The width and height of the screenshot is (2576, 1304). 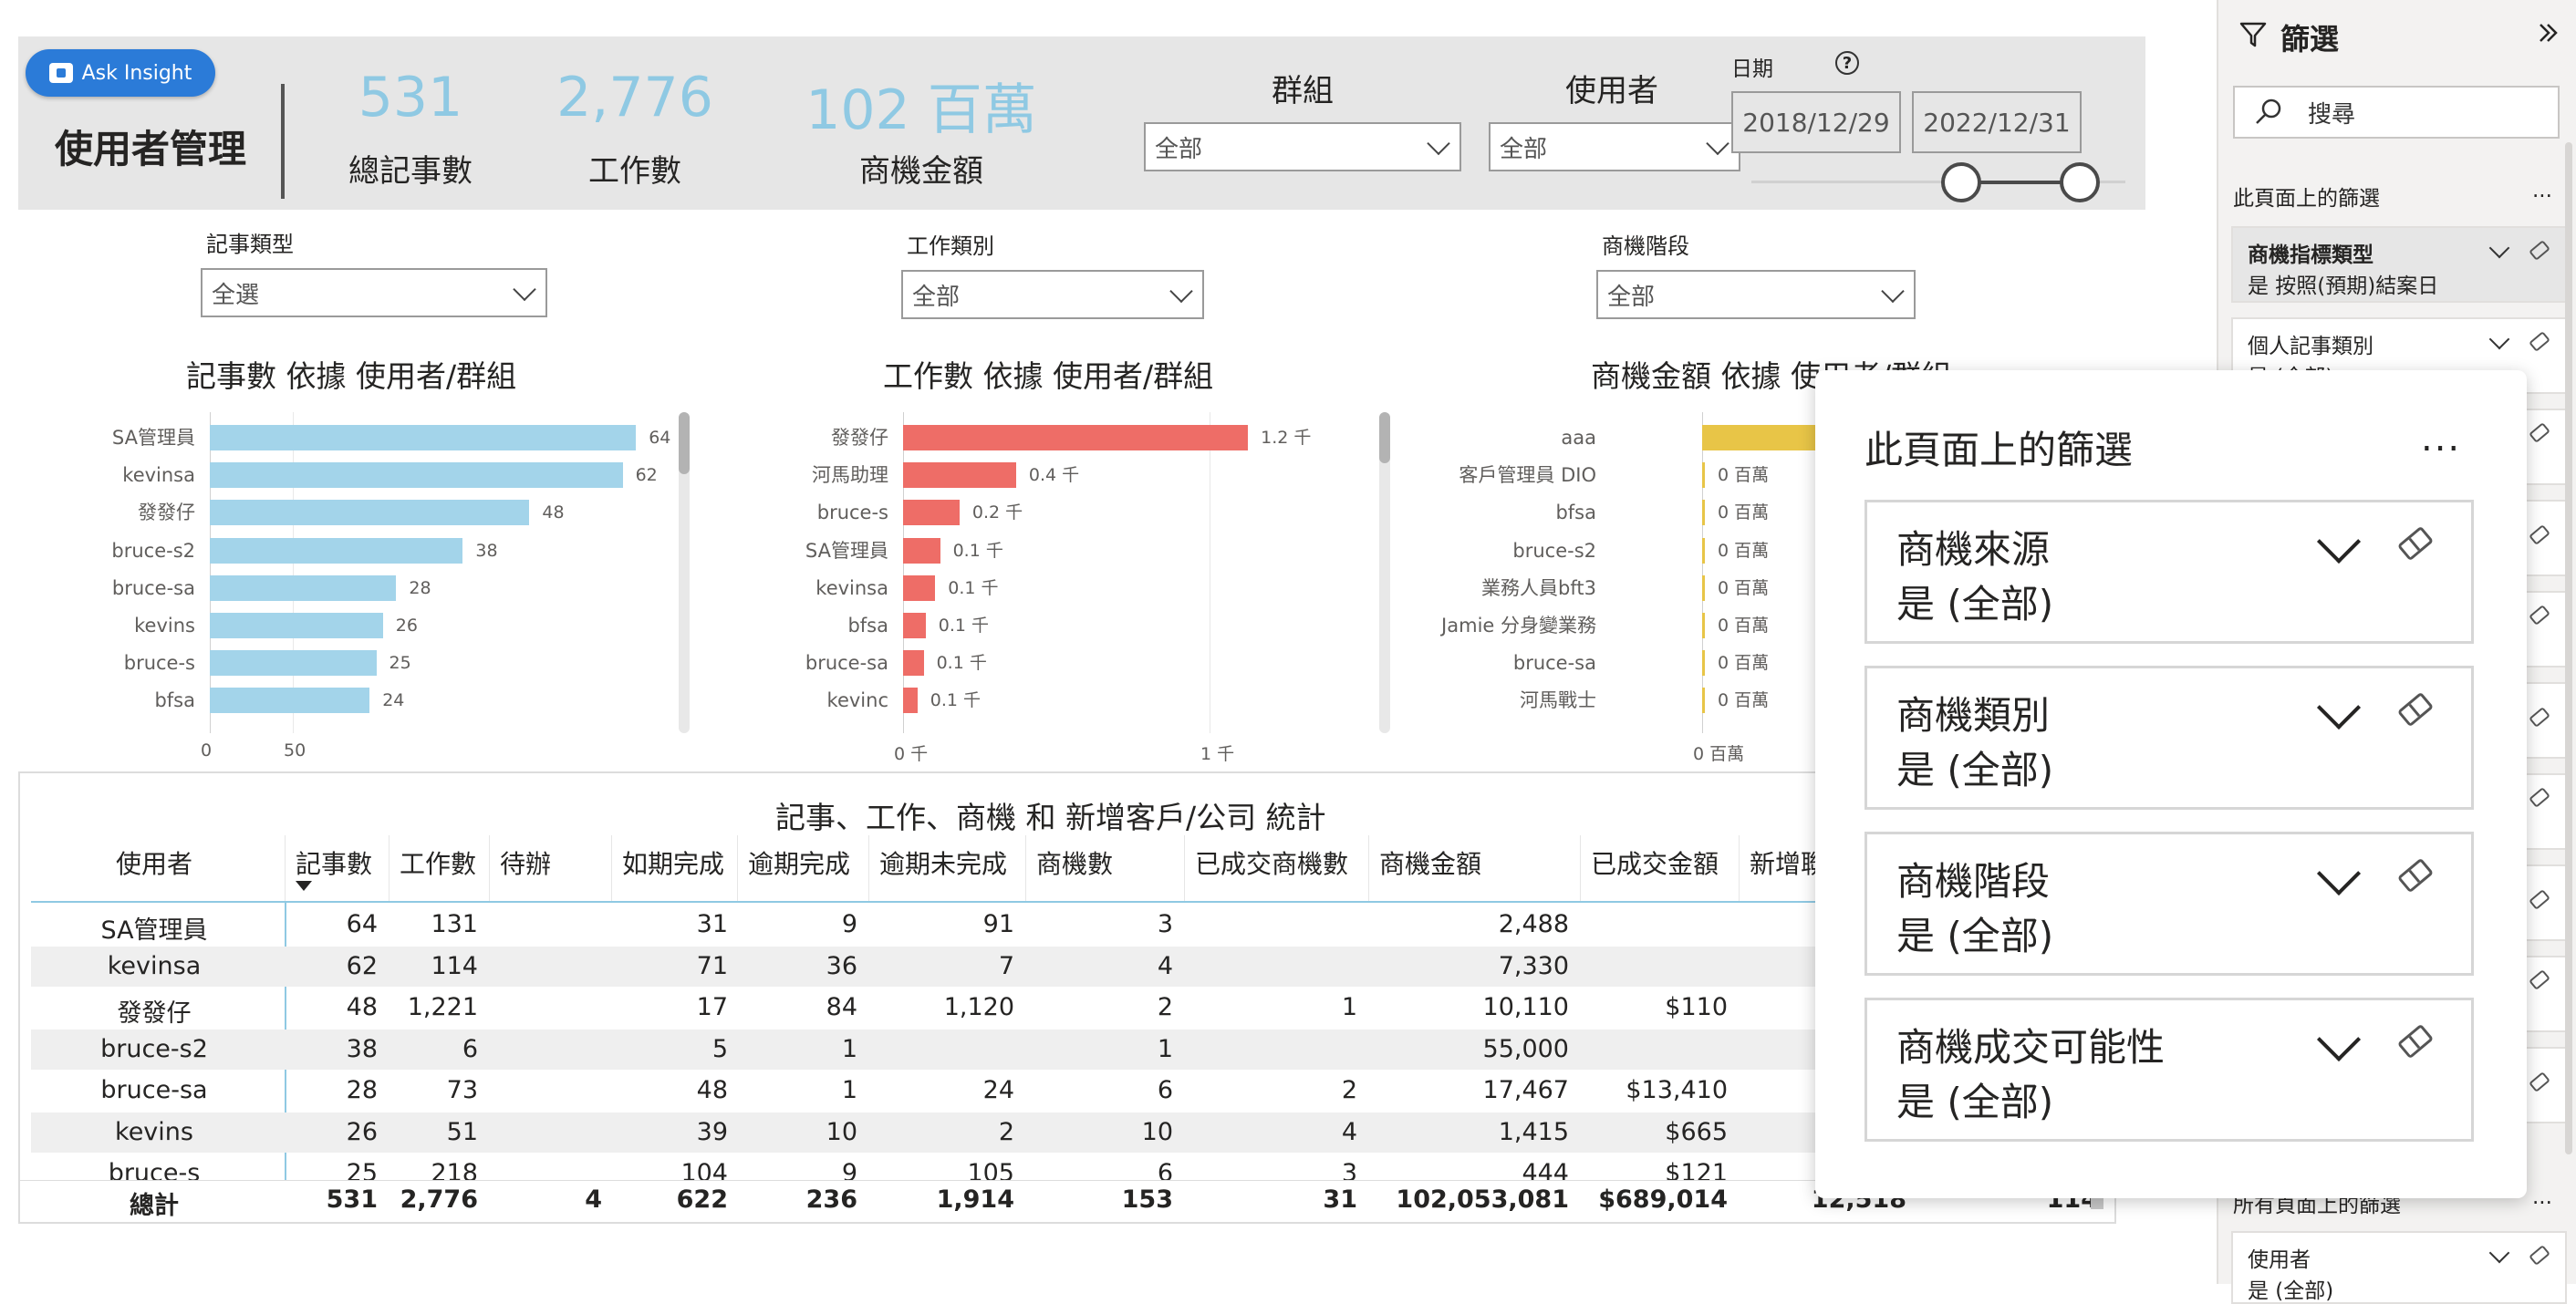 What do you see at coordinates (1054, 475) in the screenshot?
I see `bar-value-label: 0.4 千` at bounding box center [1054, 475].